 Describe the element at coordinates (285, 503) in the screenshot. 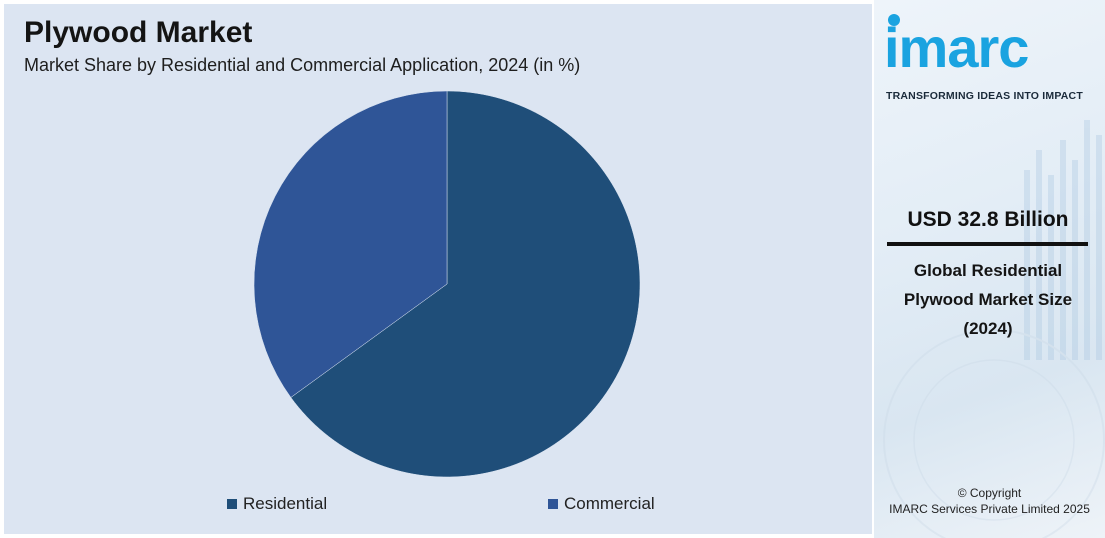

I see `legend-label-residential: Residential` at that location.